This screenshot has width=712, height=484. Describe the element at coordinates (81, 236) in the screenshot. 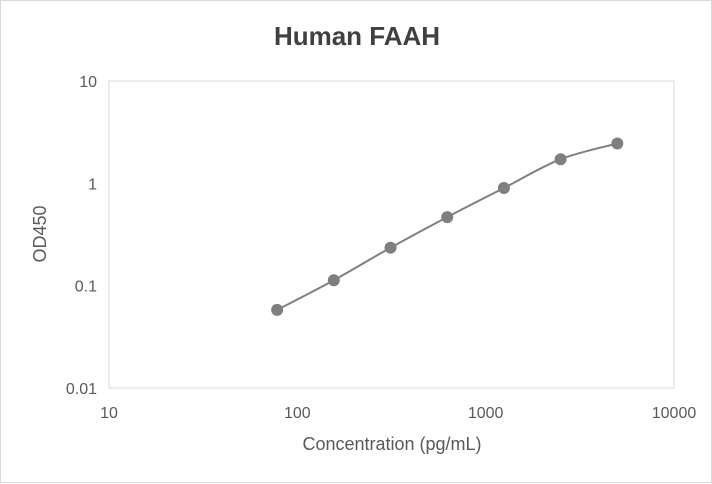

I see `y-axis-ticks: 0.01 0.1 1 10` at that location.